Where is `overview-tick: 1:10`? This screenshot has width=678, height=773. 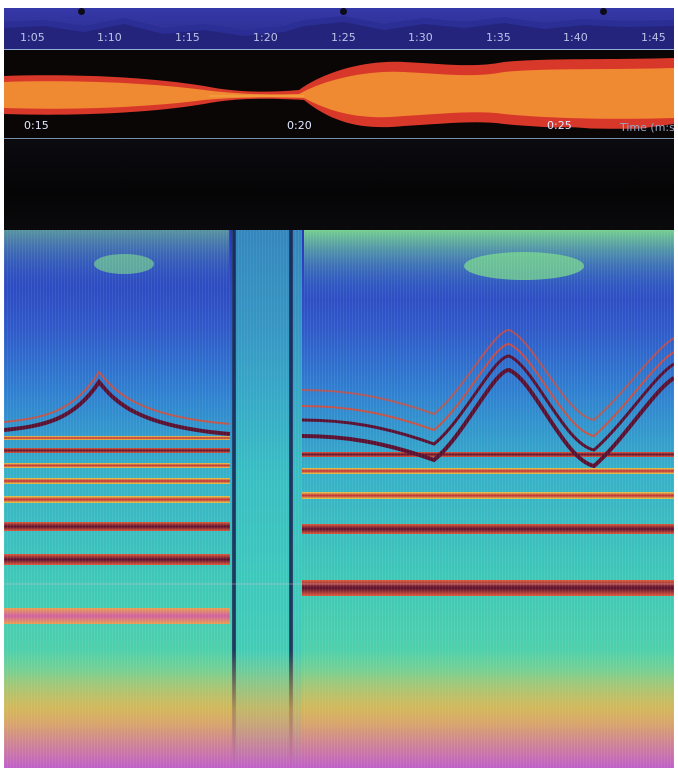 overview-tick: 1:10 is located at coordinates (109, 37).